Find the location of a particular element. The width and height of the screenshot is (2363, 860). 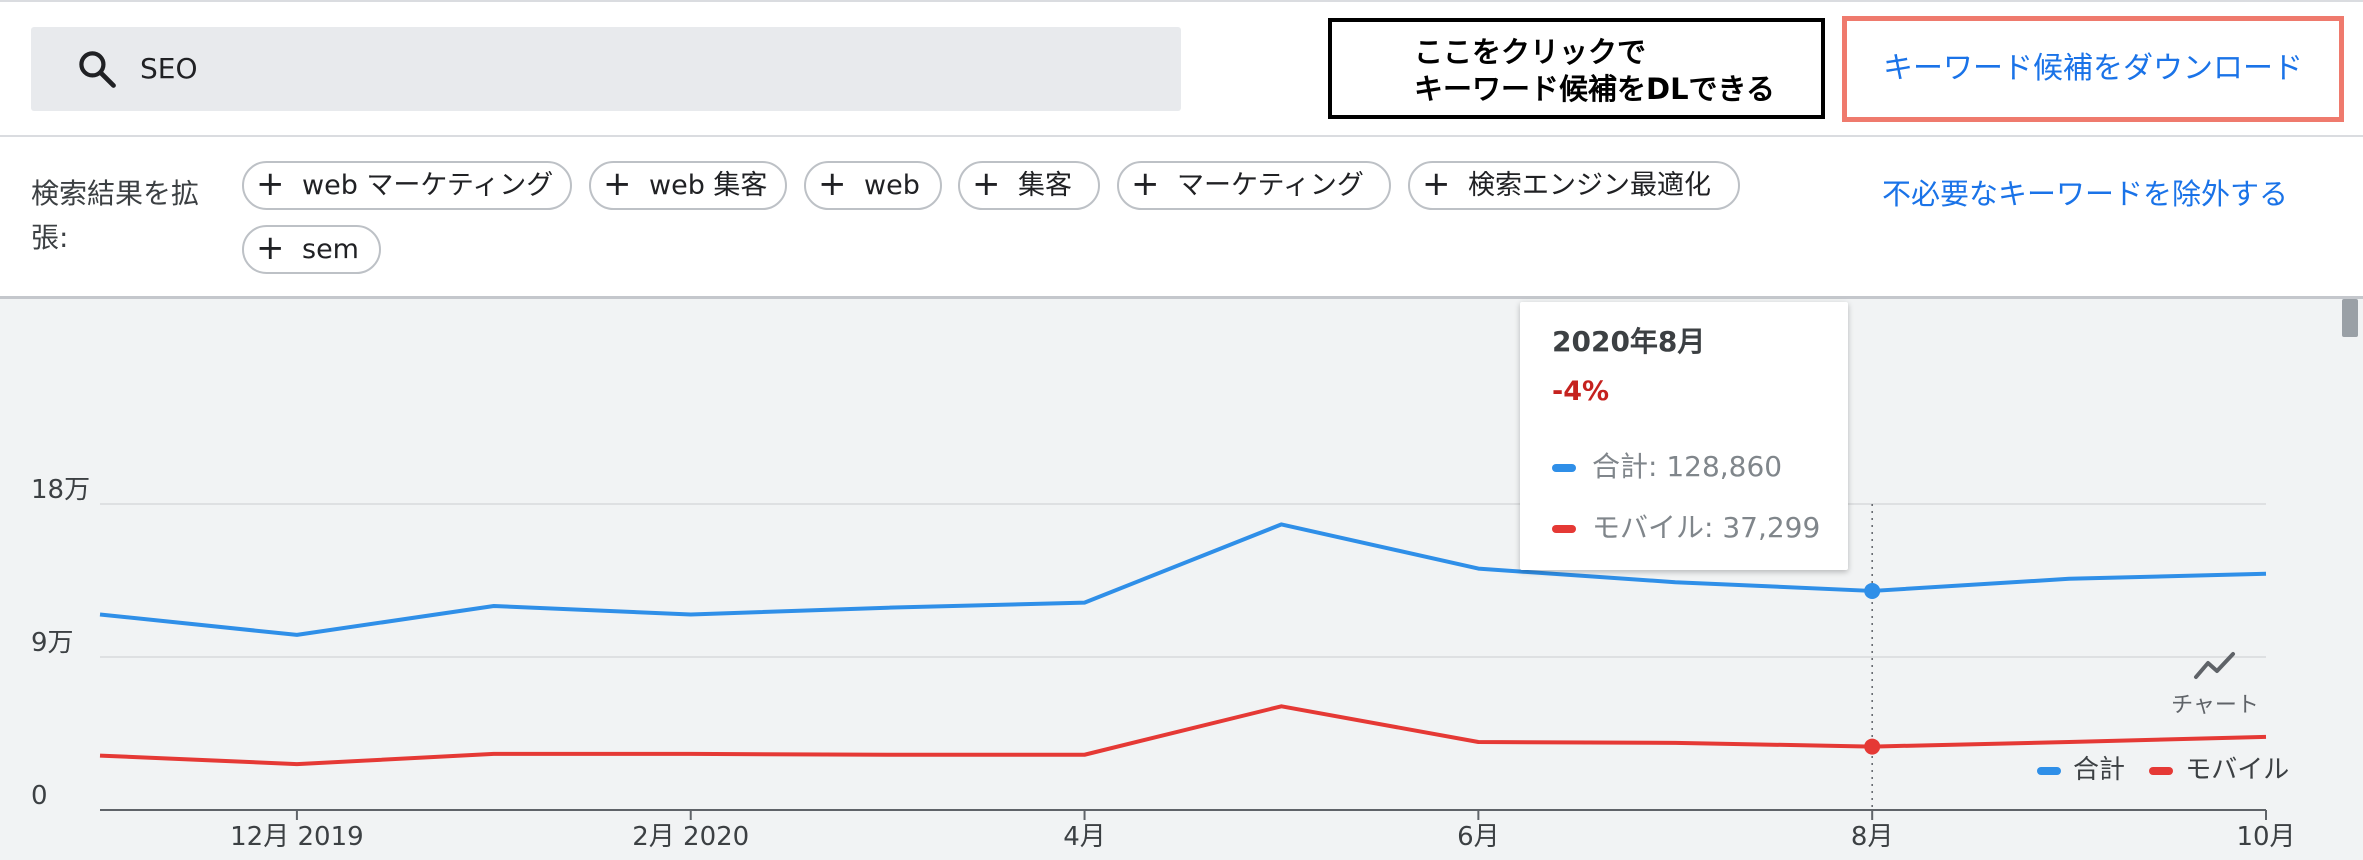

tooltip-total-row: 合計: 128,860 is located at coordinates (1667, 465).